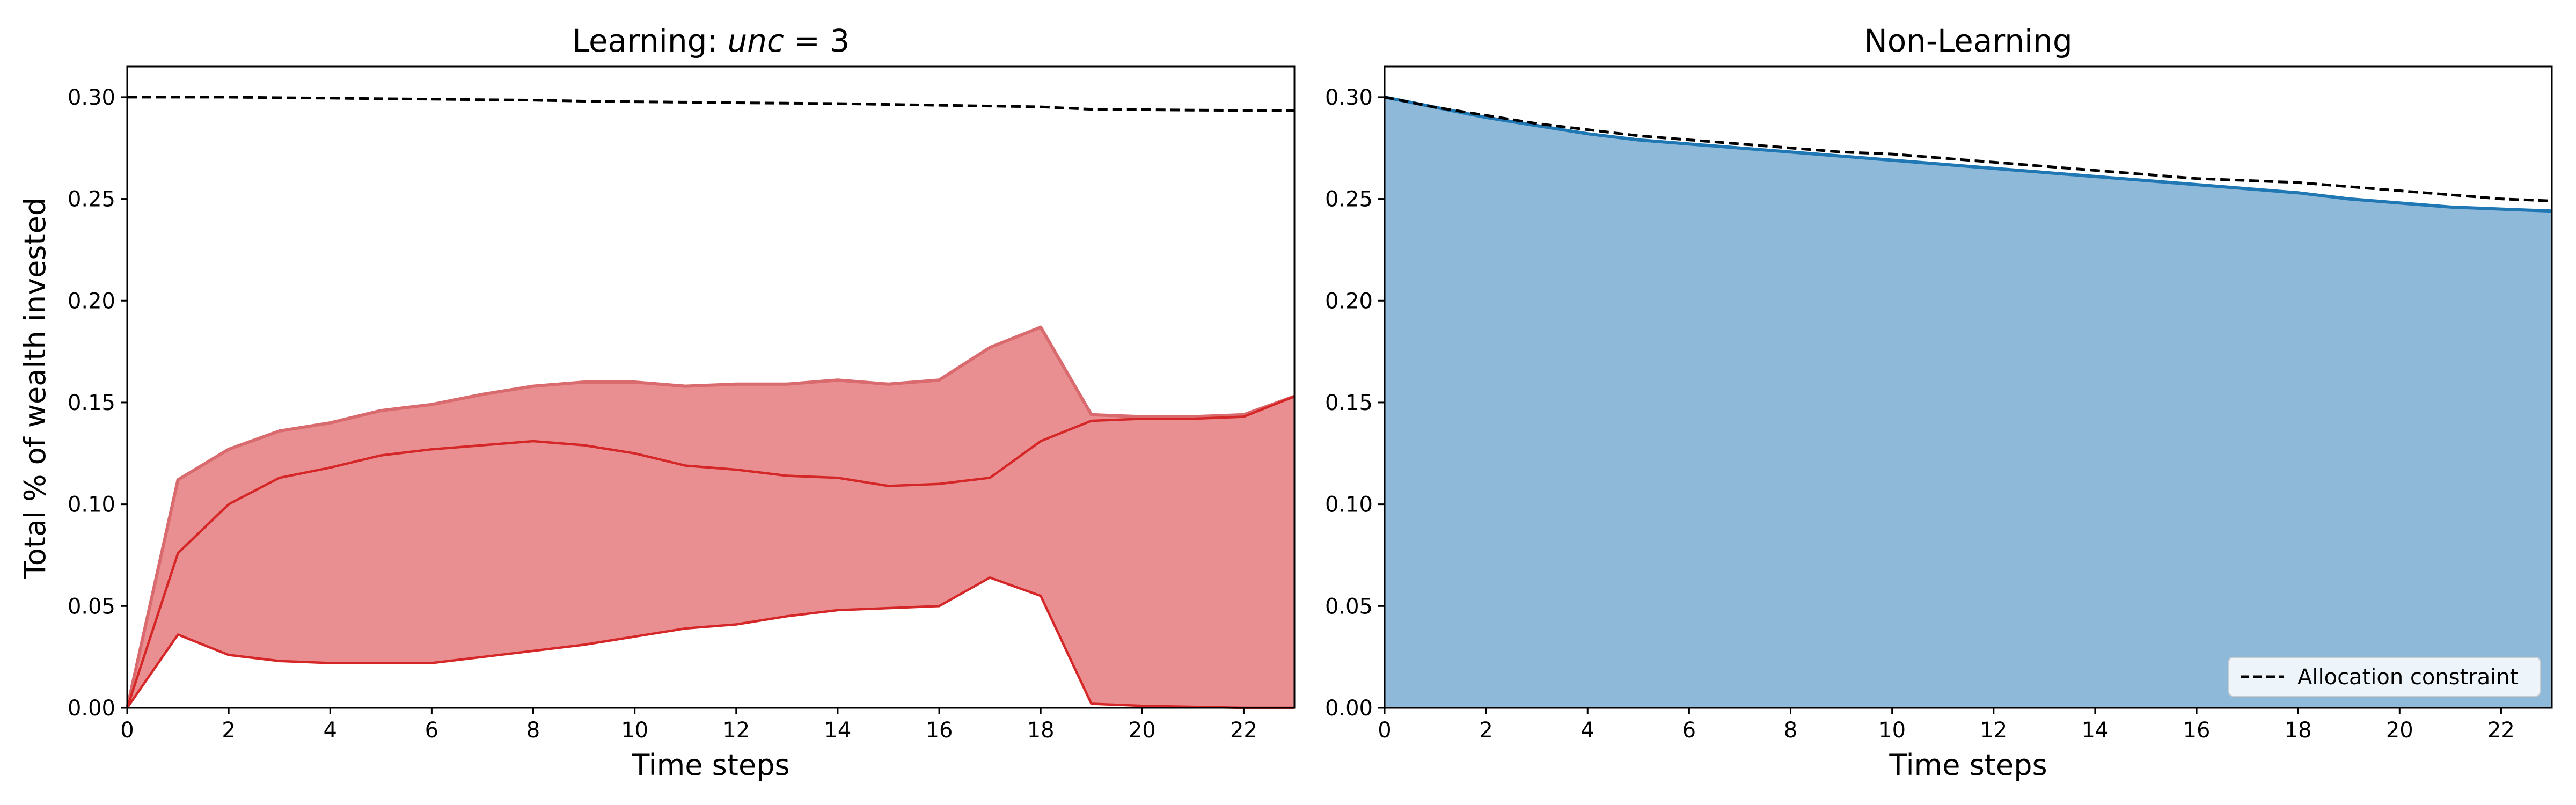 The image size is (2576, 805). Describe the element at coordinates (1349, 403) in the screenshot. I see `non-learning-y-tick-label: 0.15` at that location.